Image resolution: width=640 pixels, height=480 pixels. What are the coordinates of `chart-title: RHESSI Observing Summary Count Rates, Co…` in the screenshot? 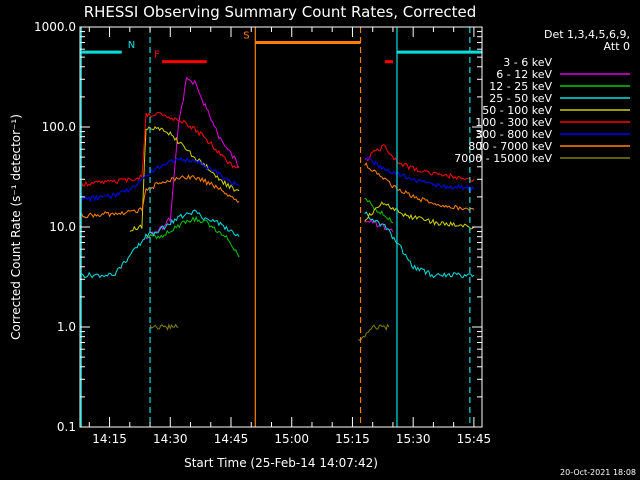 It's located at (280, 12).